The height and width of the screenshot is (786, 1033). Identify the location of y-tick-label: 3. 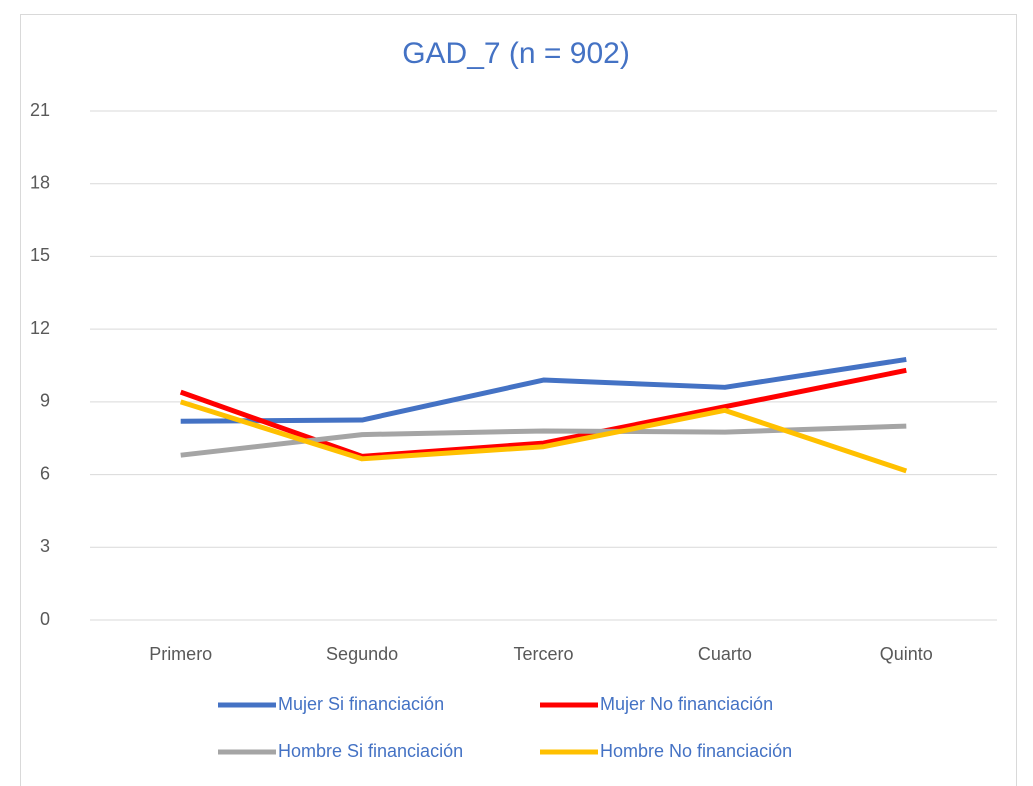
(45, 546).